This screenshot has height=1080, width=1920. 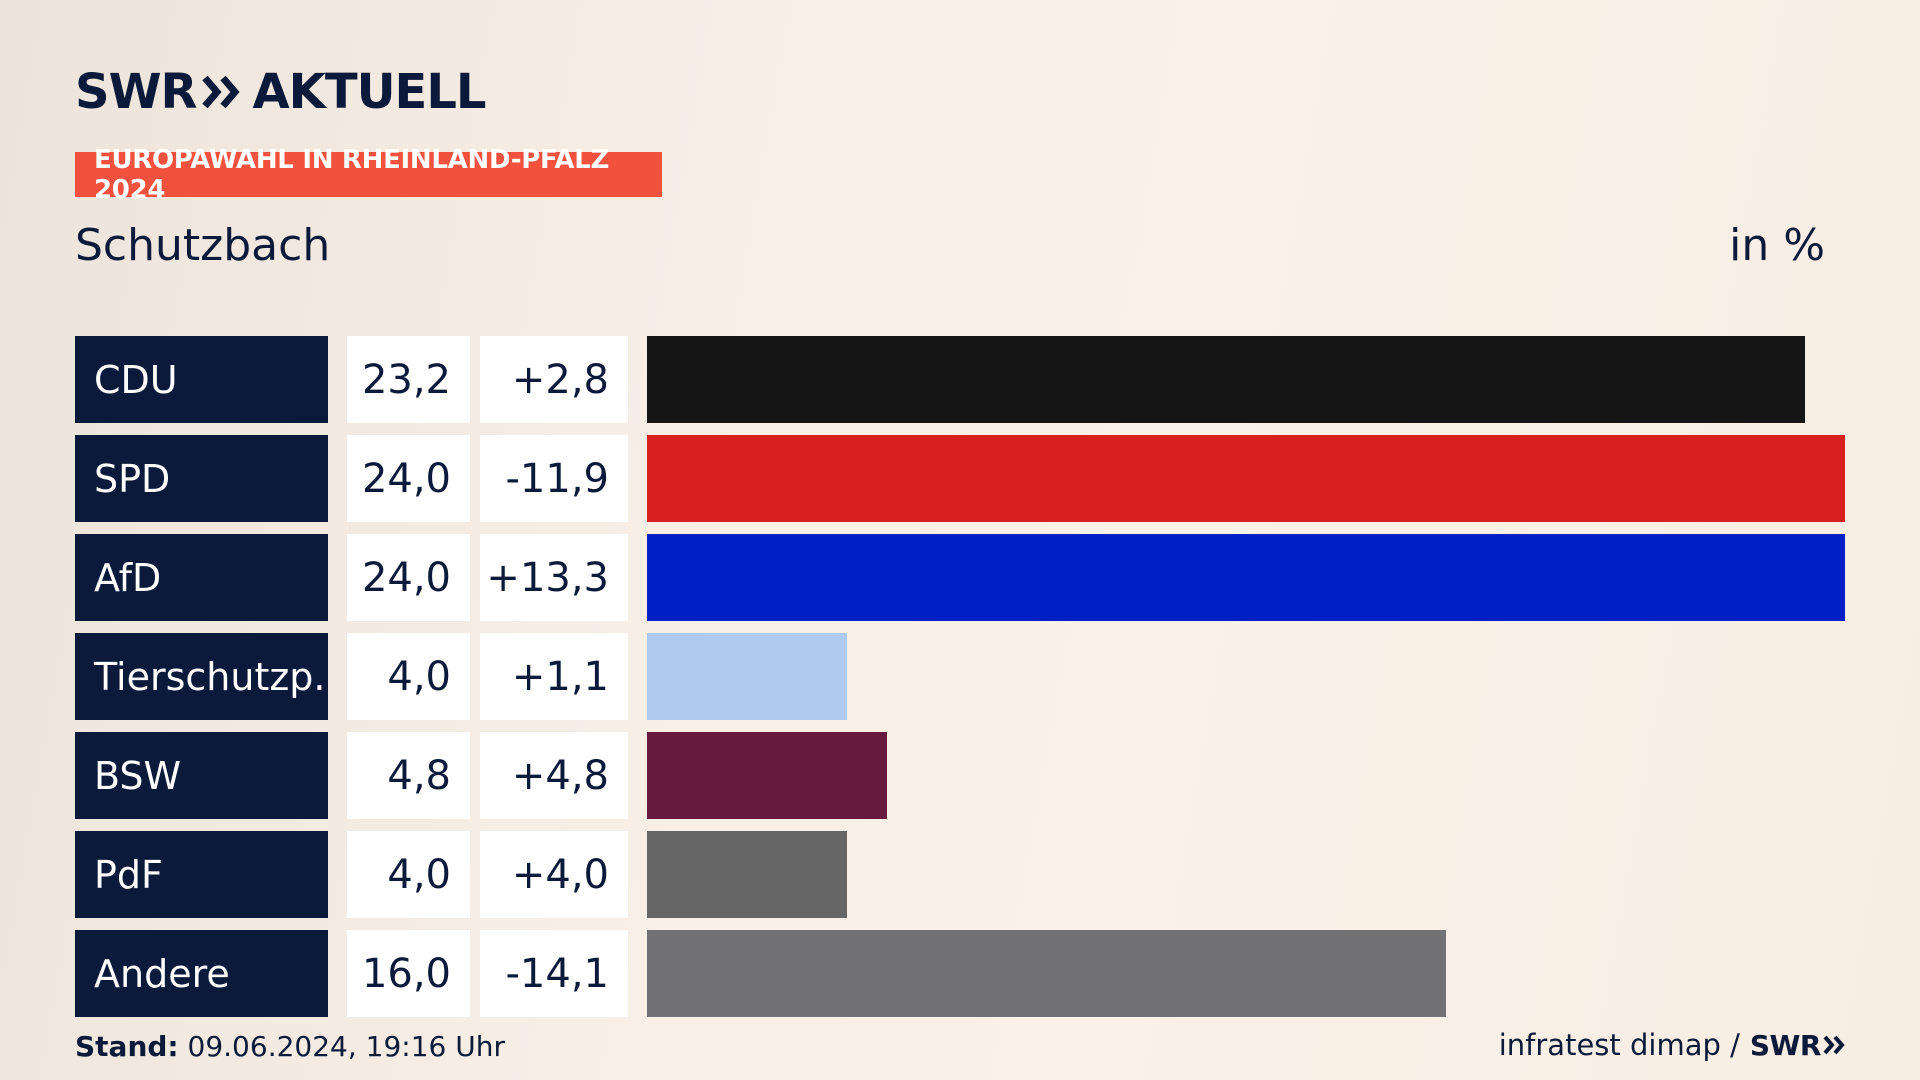 What do you see at coordinates (221, 92) in the screenshot?
I see `double-chevron-icon` at bounding box center [221, 92].